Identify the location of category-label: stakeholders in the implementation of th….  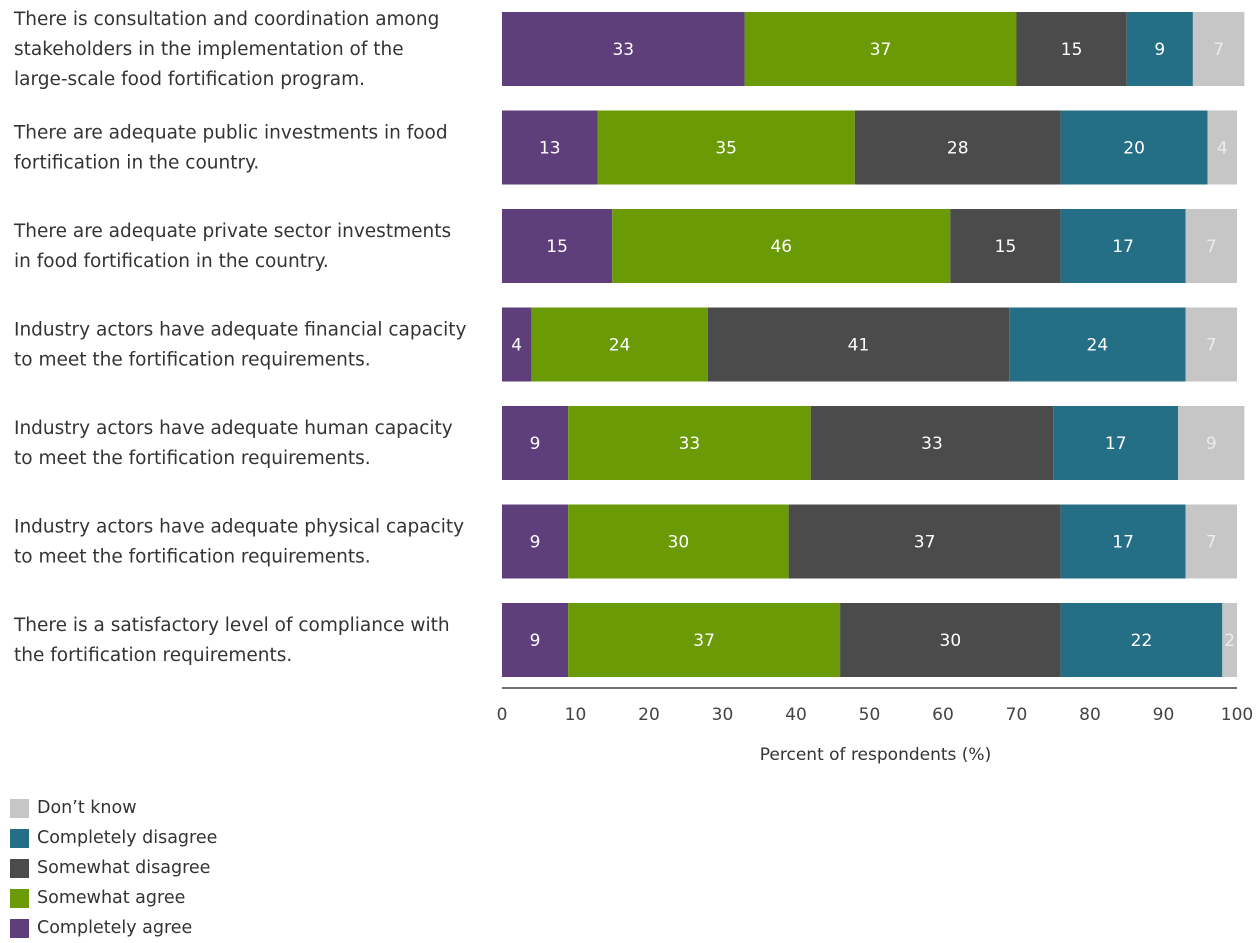
(209, 49).